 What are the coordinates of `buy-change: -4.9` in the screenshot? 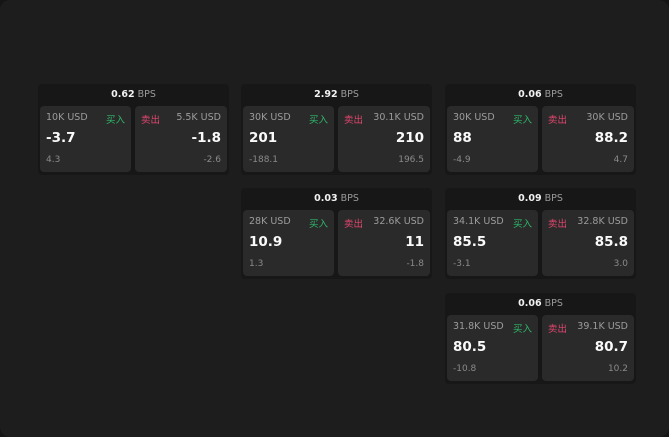 It's located at (462, 160).